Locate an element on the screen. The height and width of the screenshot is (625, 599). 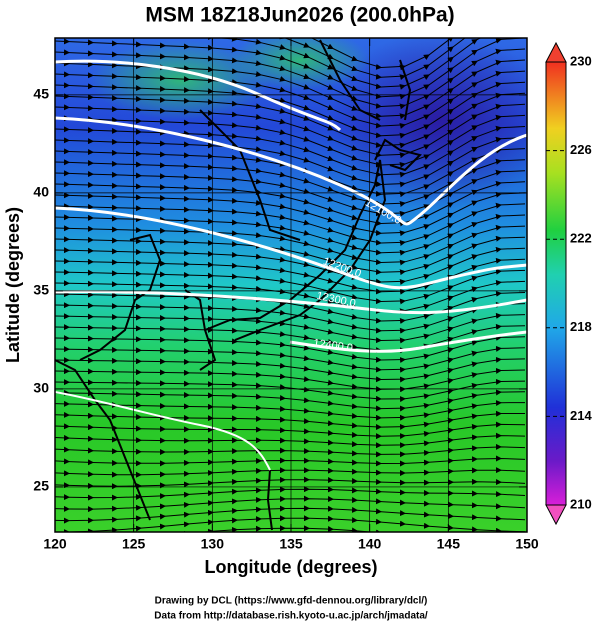
x-tick-label: 130 is located at coordinates (213, 544).